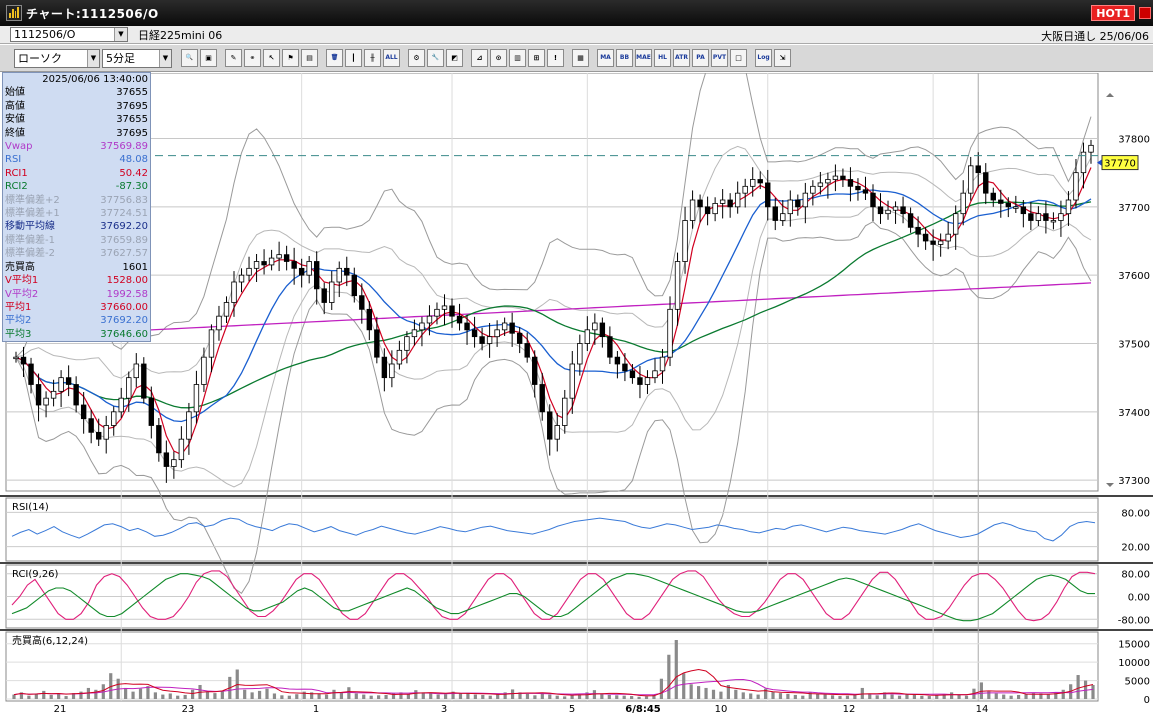 This screenshot has width=1153, height=715. I want to click on atr-icon: ATR, so click(681, 58).